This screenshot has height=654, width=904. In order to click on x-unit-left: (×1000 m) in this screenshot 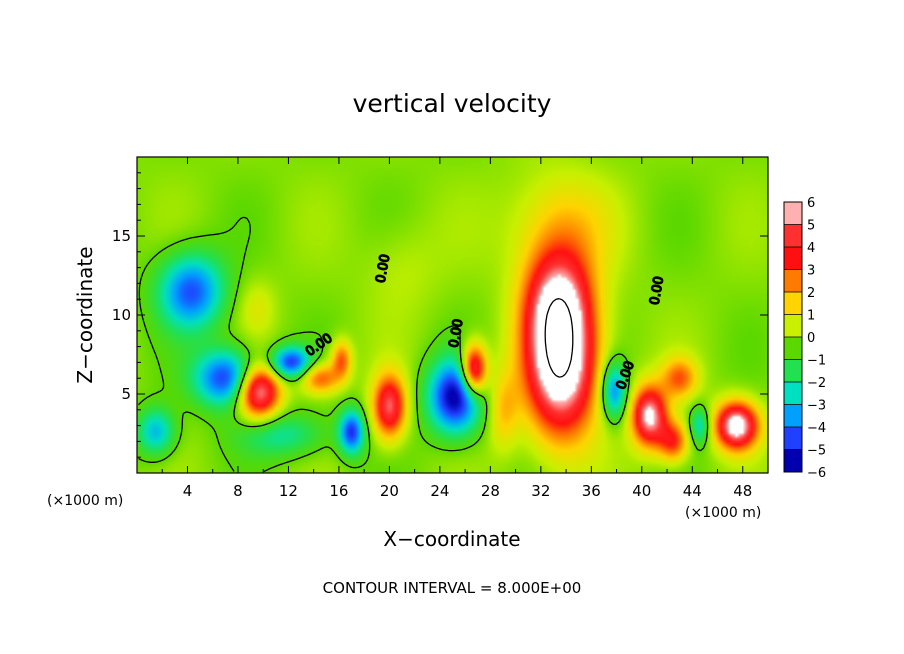, I will do `click(85, 501)`.